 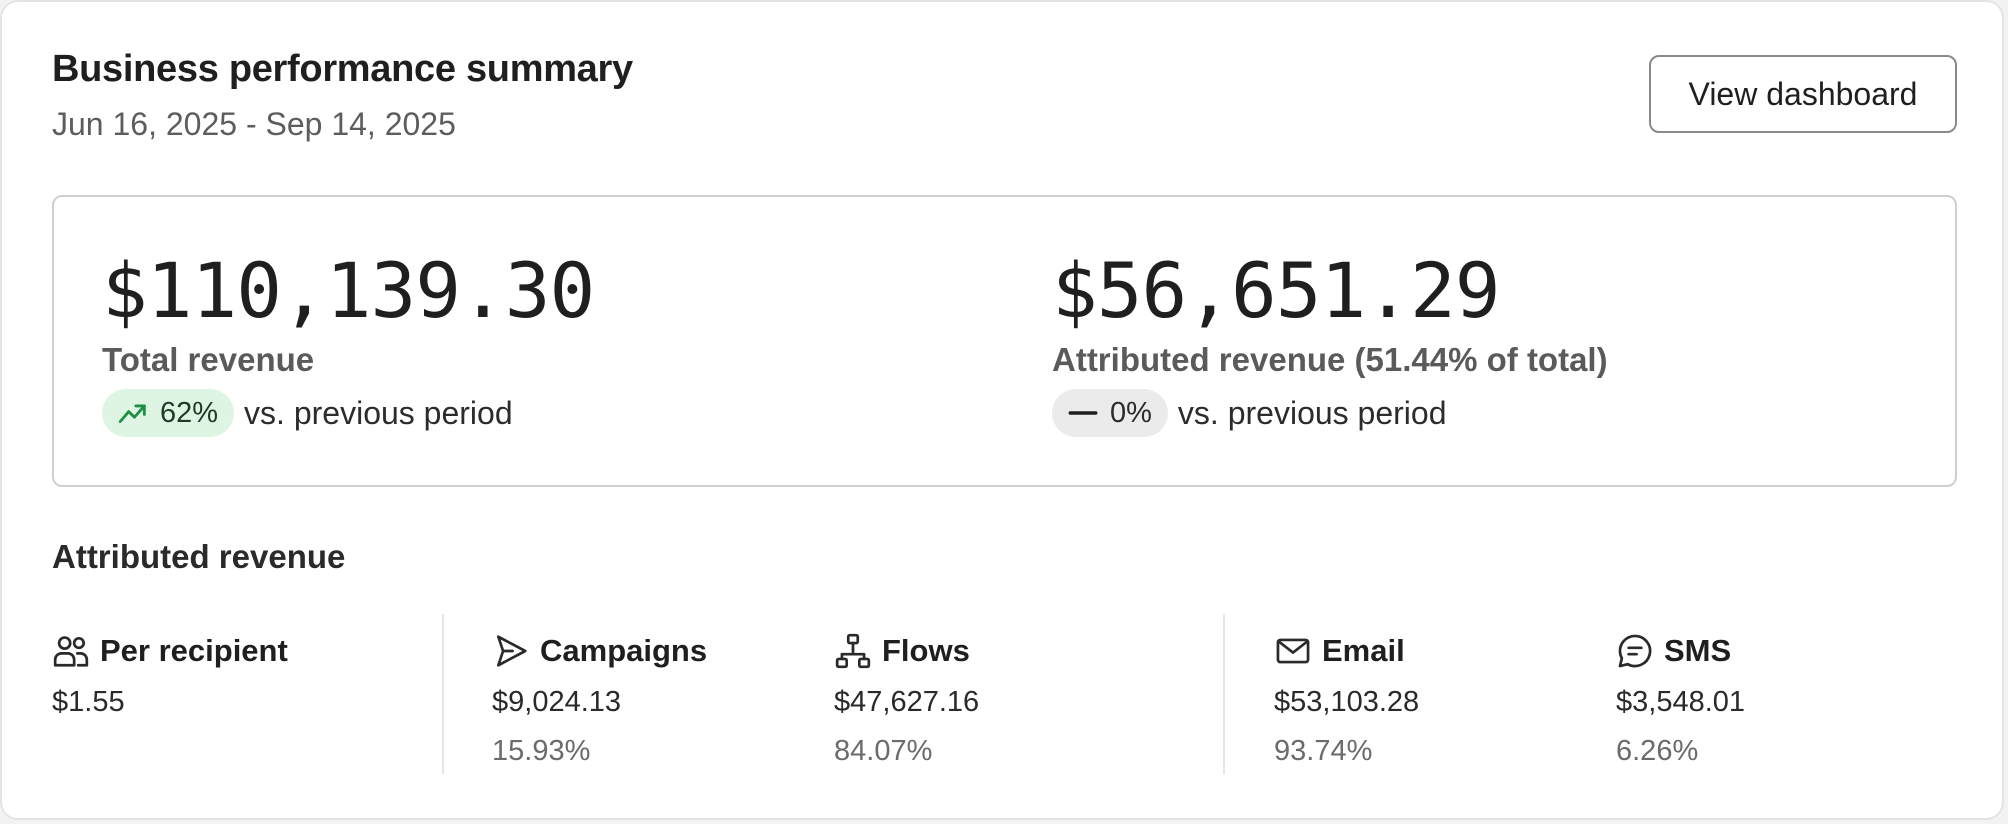 I want to click on stat-percent: 15.93%, so click(x=541, y=751).